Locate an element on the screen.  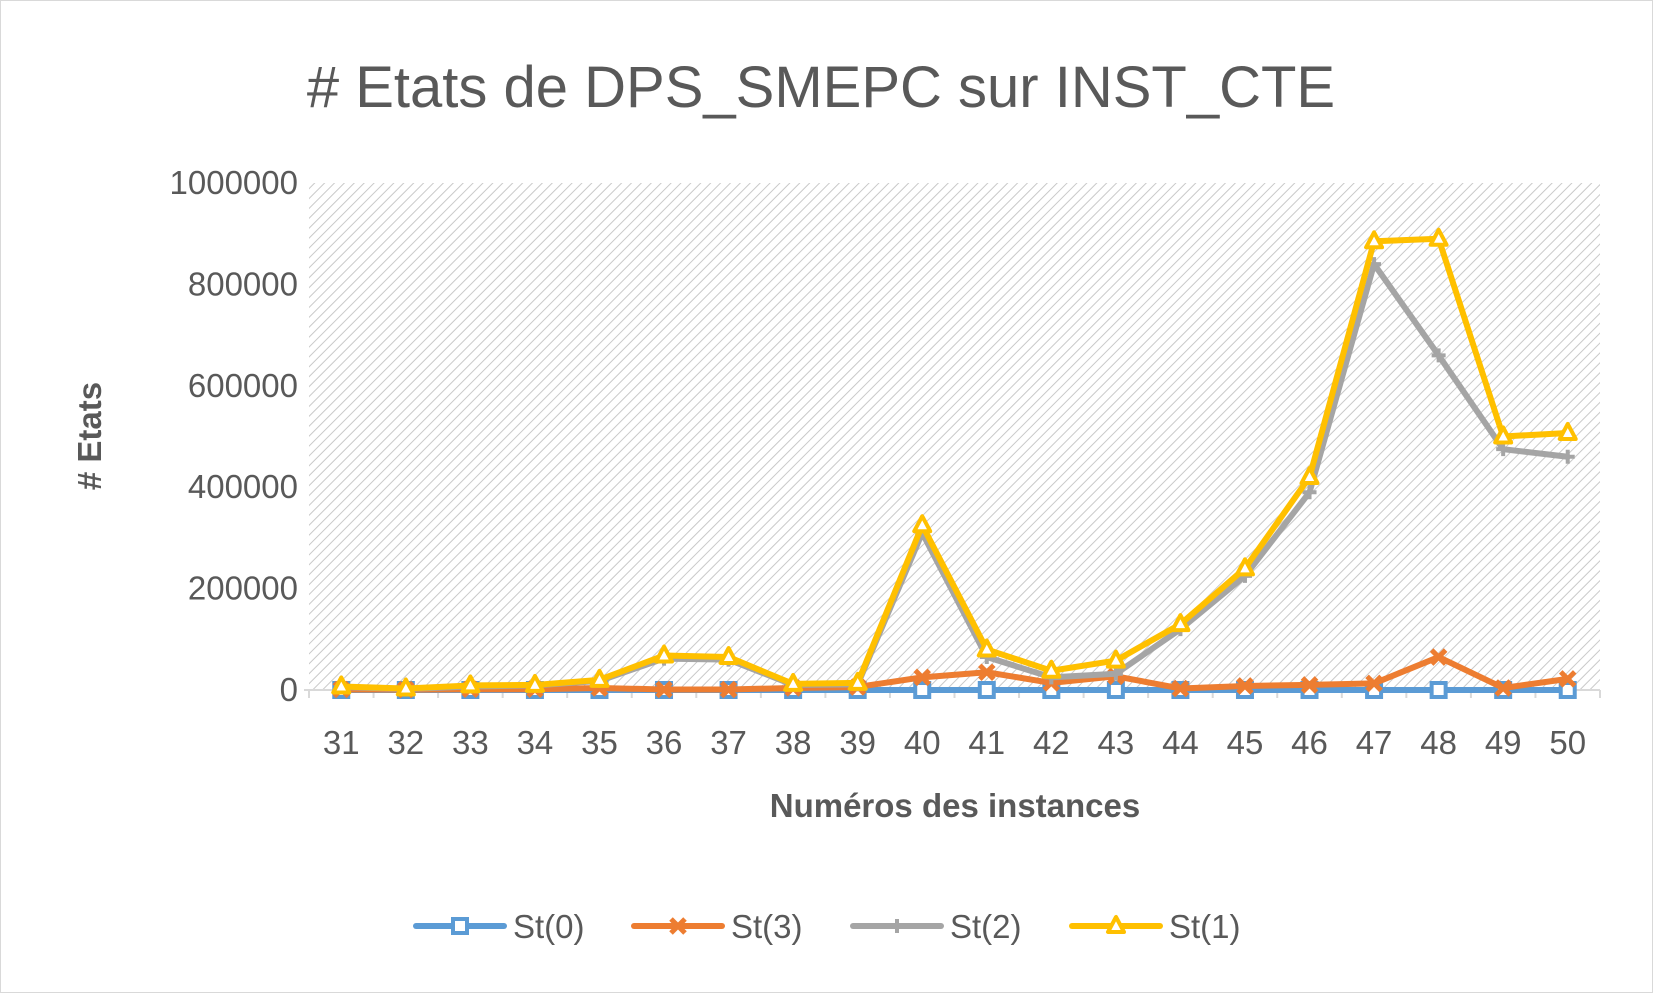
x-tick-label: 38 is located at coordinates (793, 742).